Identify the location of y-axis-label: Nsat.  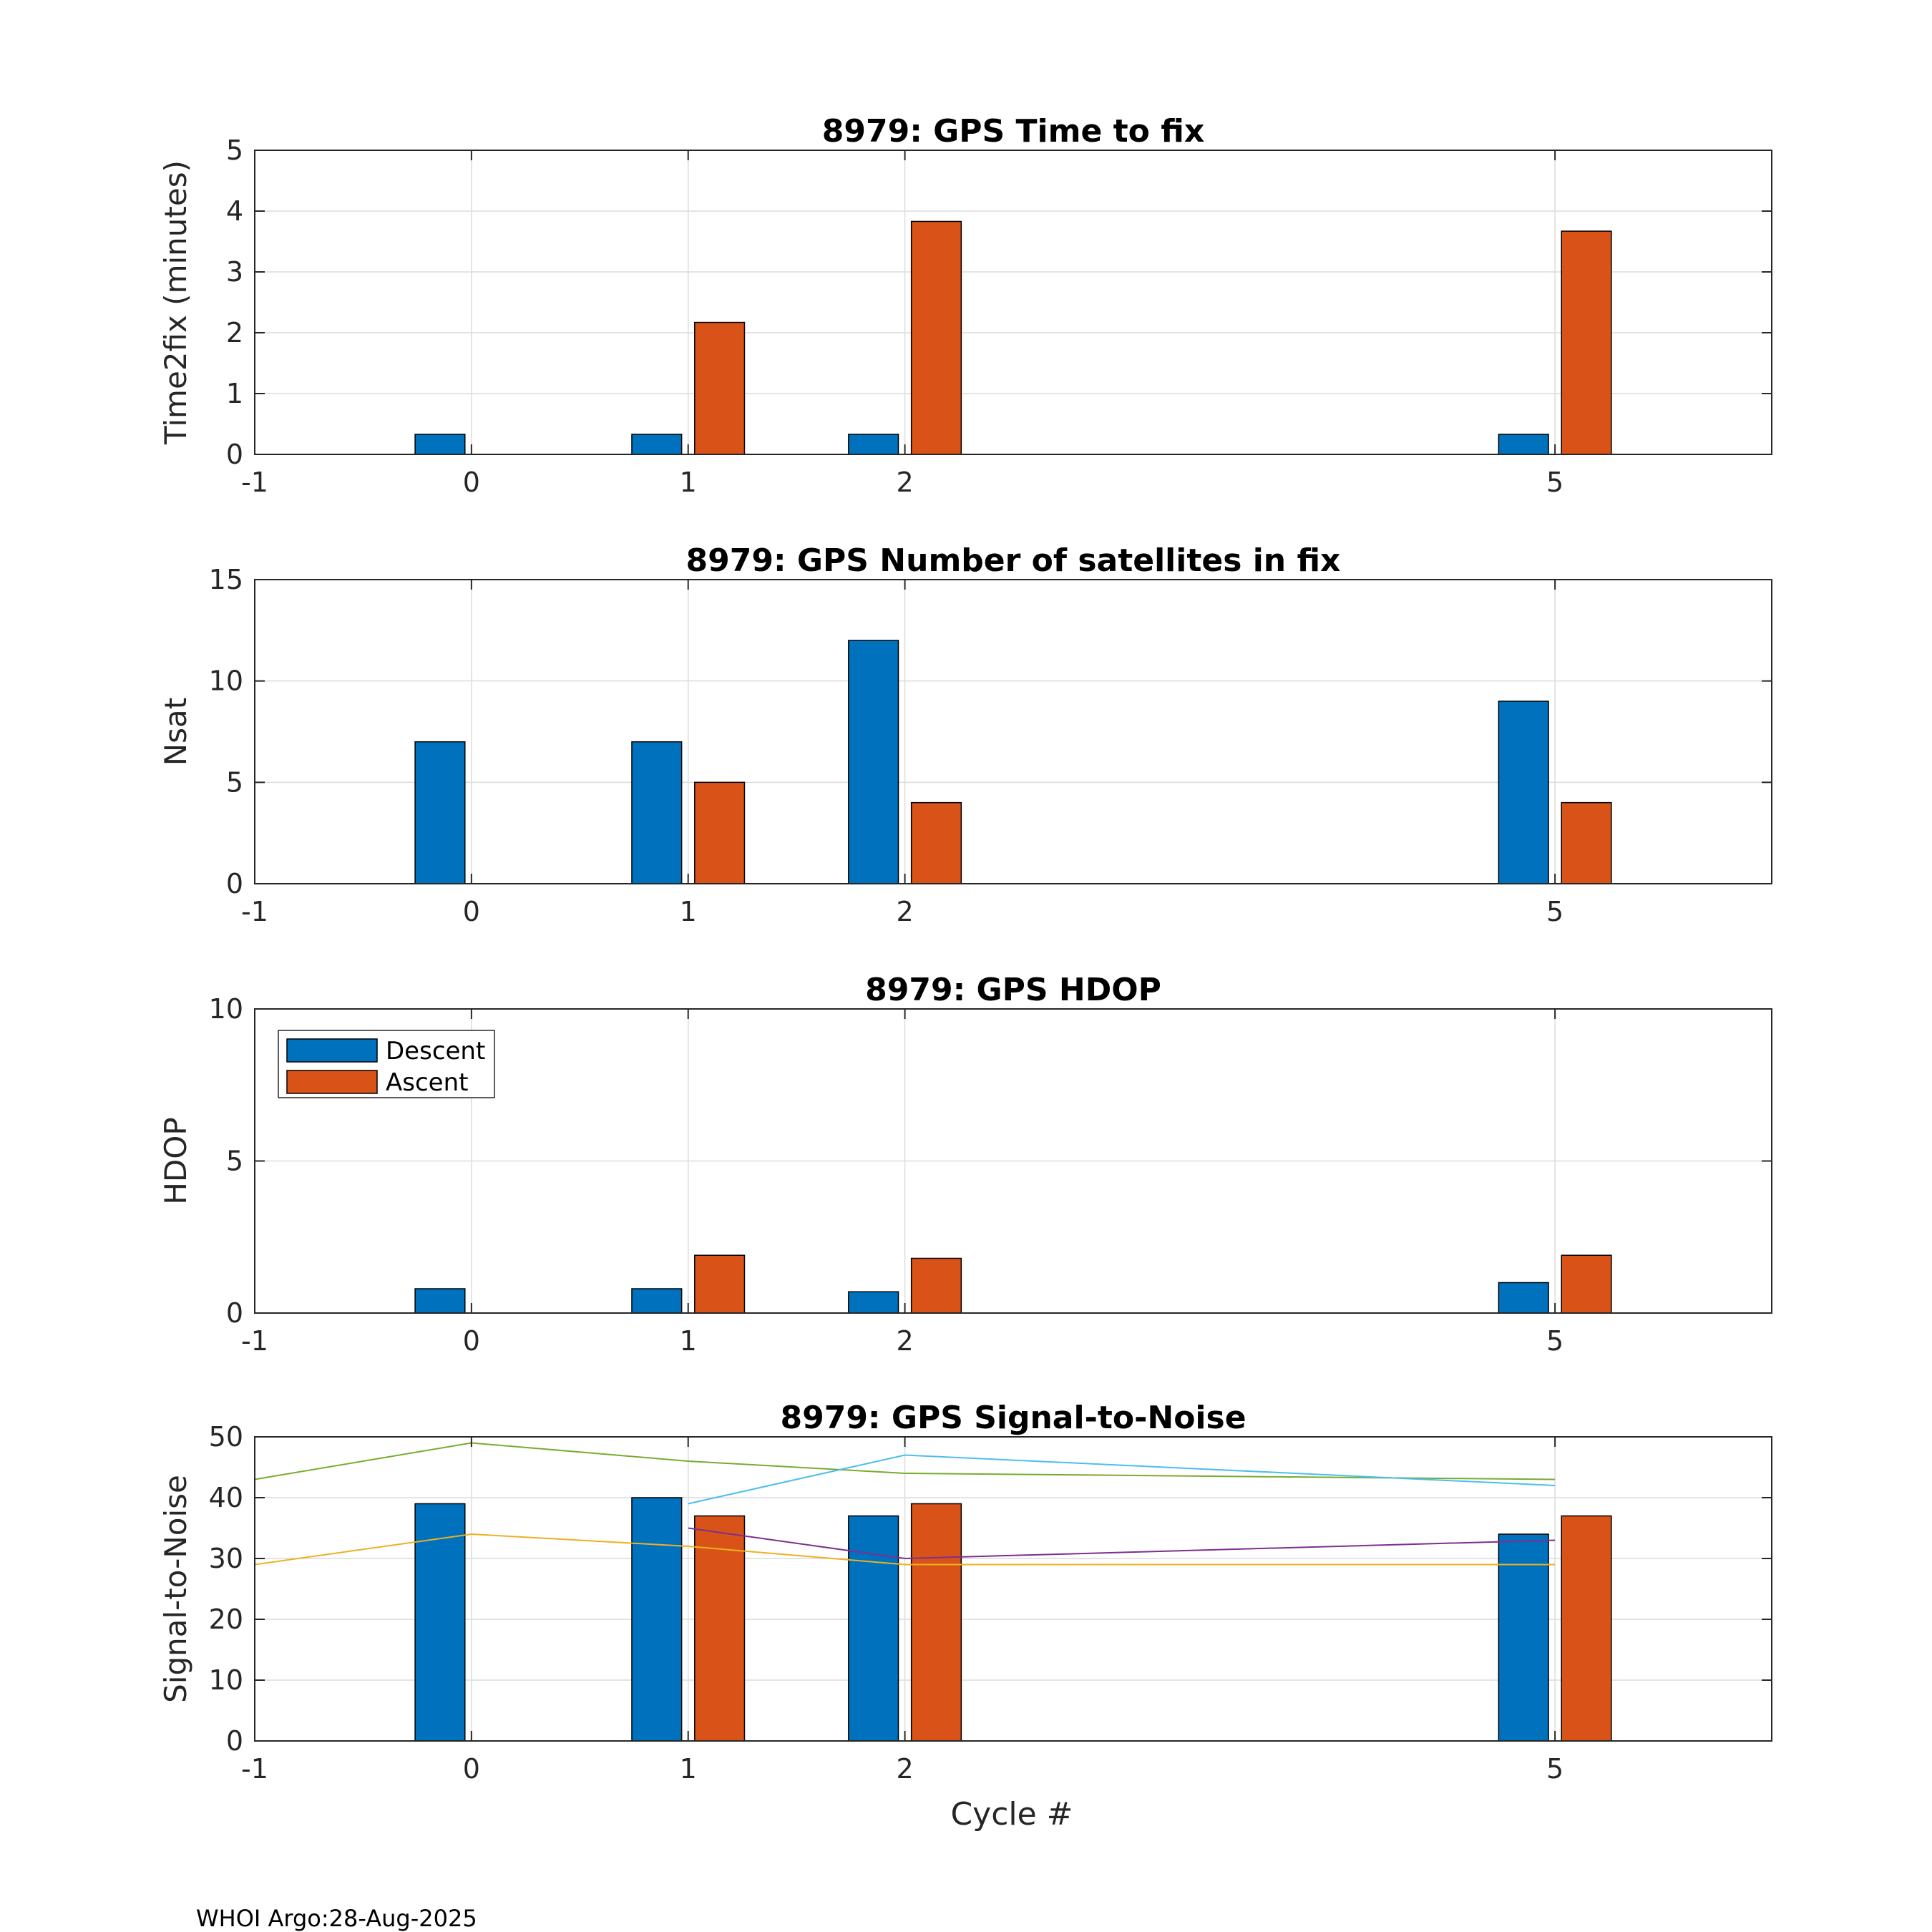
(175, 732).